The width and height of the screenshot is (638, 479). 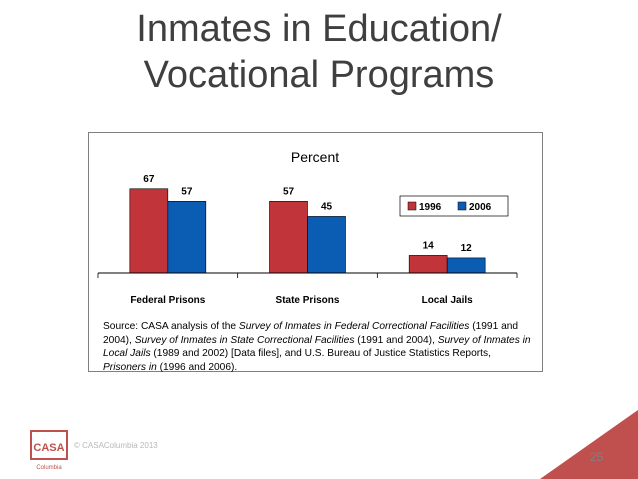 What do you see at coordinates (462, 206) in the screenshot?
I see `legend-swatch-2006` at bounding box center [462, 206].